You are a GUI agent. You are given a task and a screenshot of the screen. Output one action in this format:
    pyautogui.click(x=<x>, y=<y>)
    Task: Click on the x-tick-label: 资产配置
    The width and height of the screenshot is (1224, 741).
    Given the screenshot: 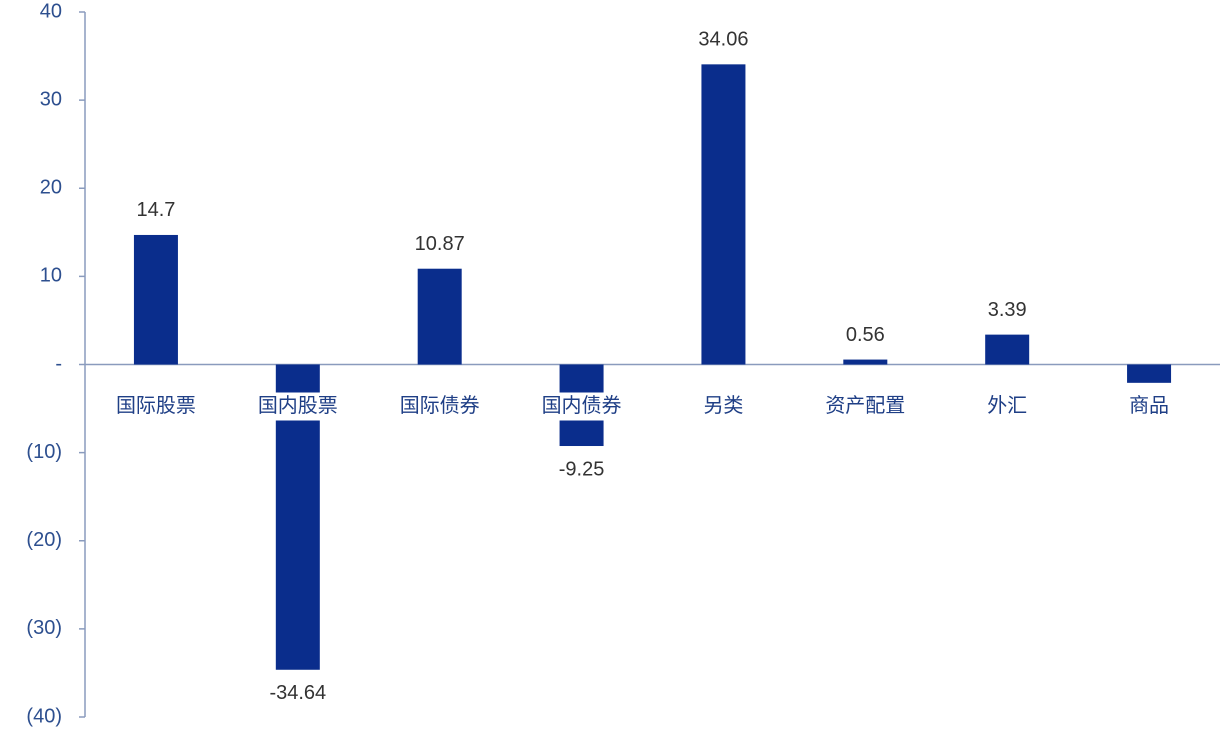 What is the action you would take?
    pyautogui.click(x=865, y=405)
    